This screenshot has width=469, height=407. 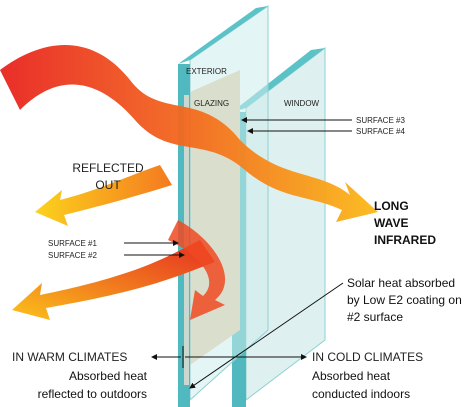 What do you see at coordinates (404, 300) in the screenshot?
I see `solar-heat-label: by Low E2 coating on` at bounding box center [404, 300].